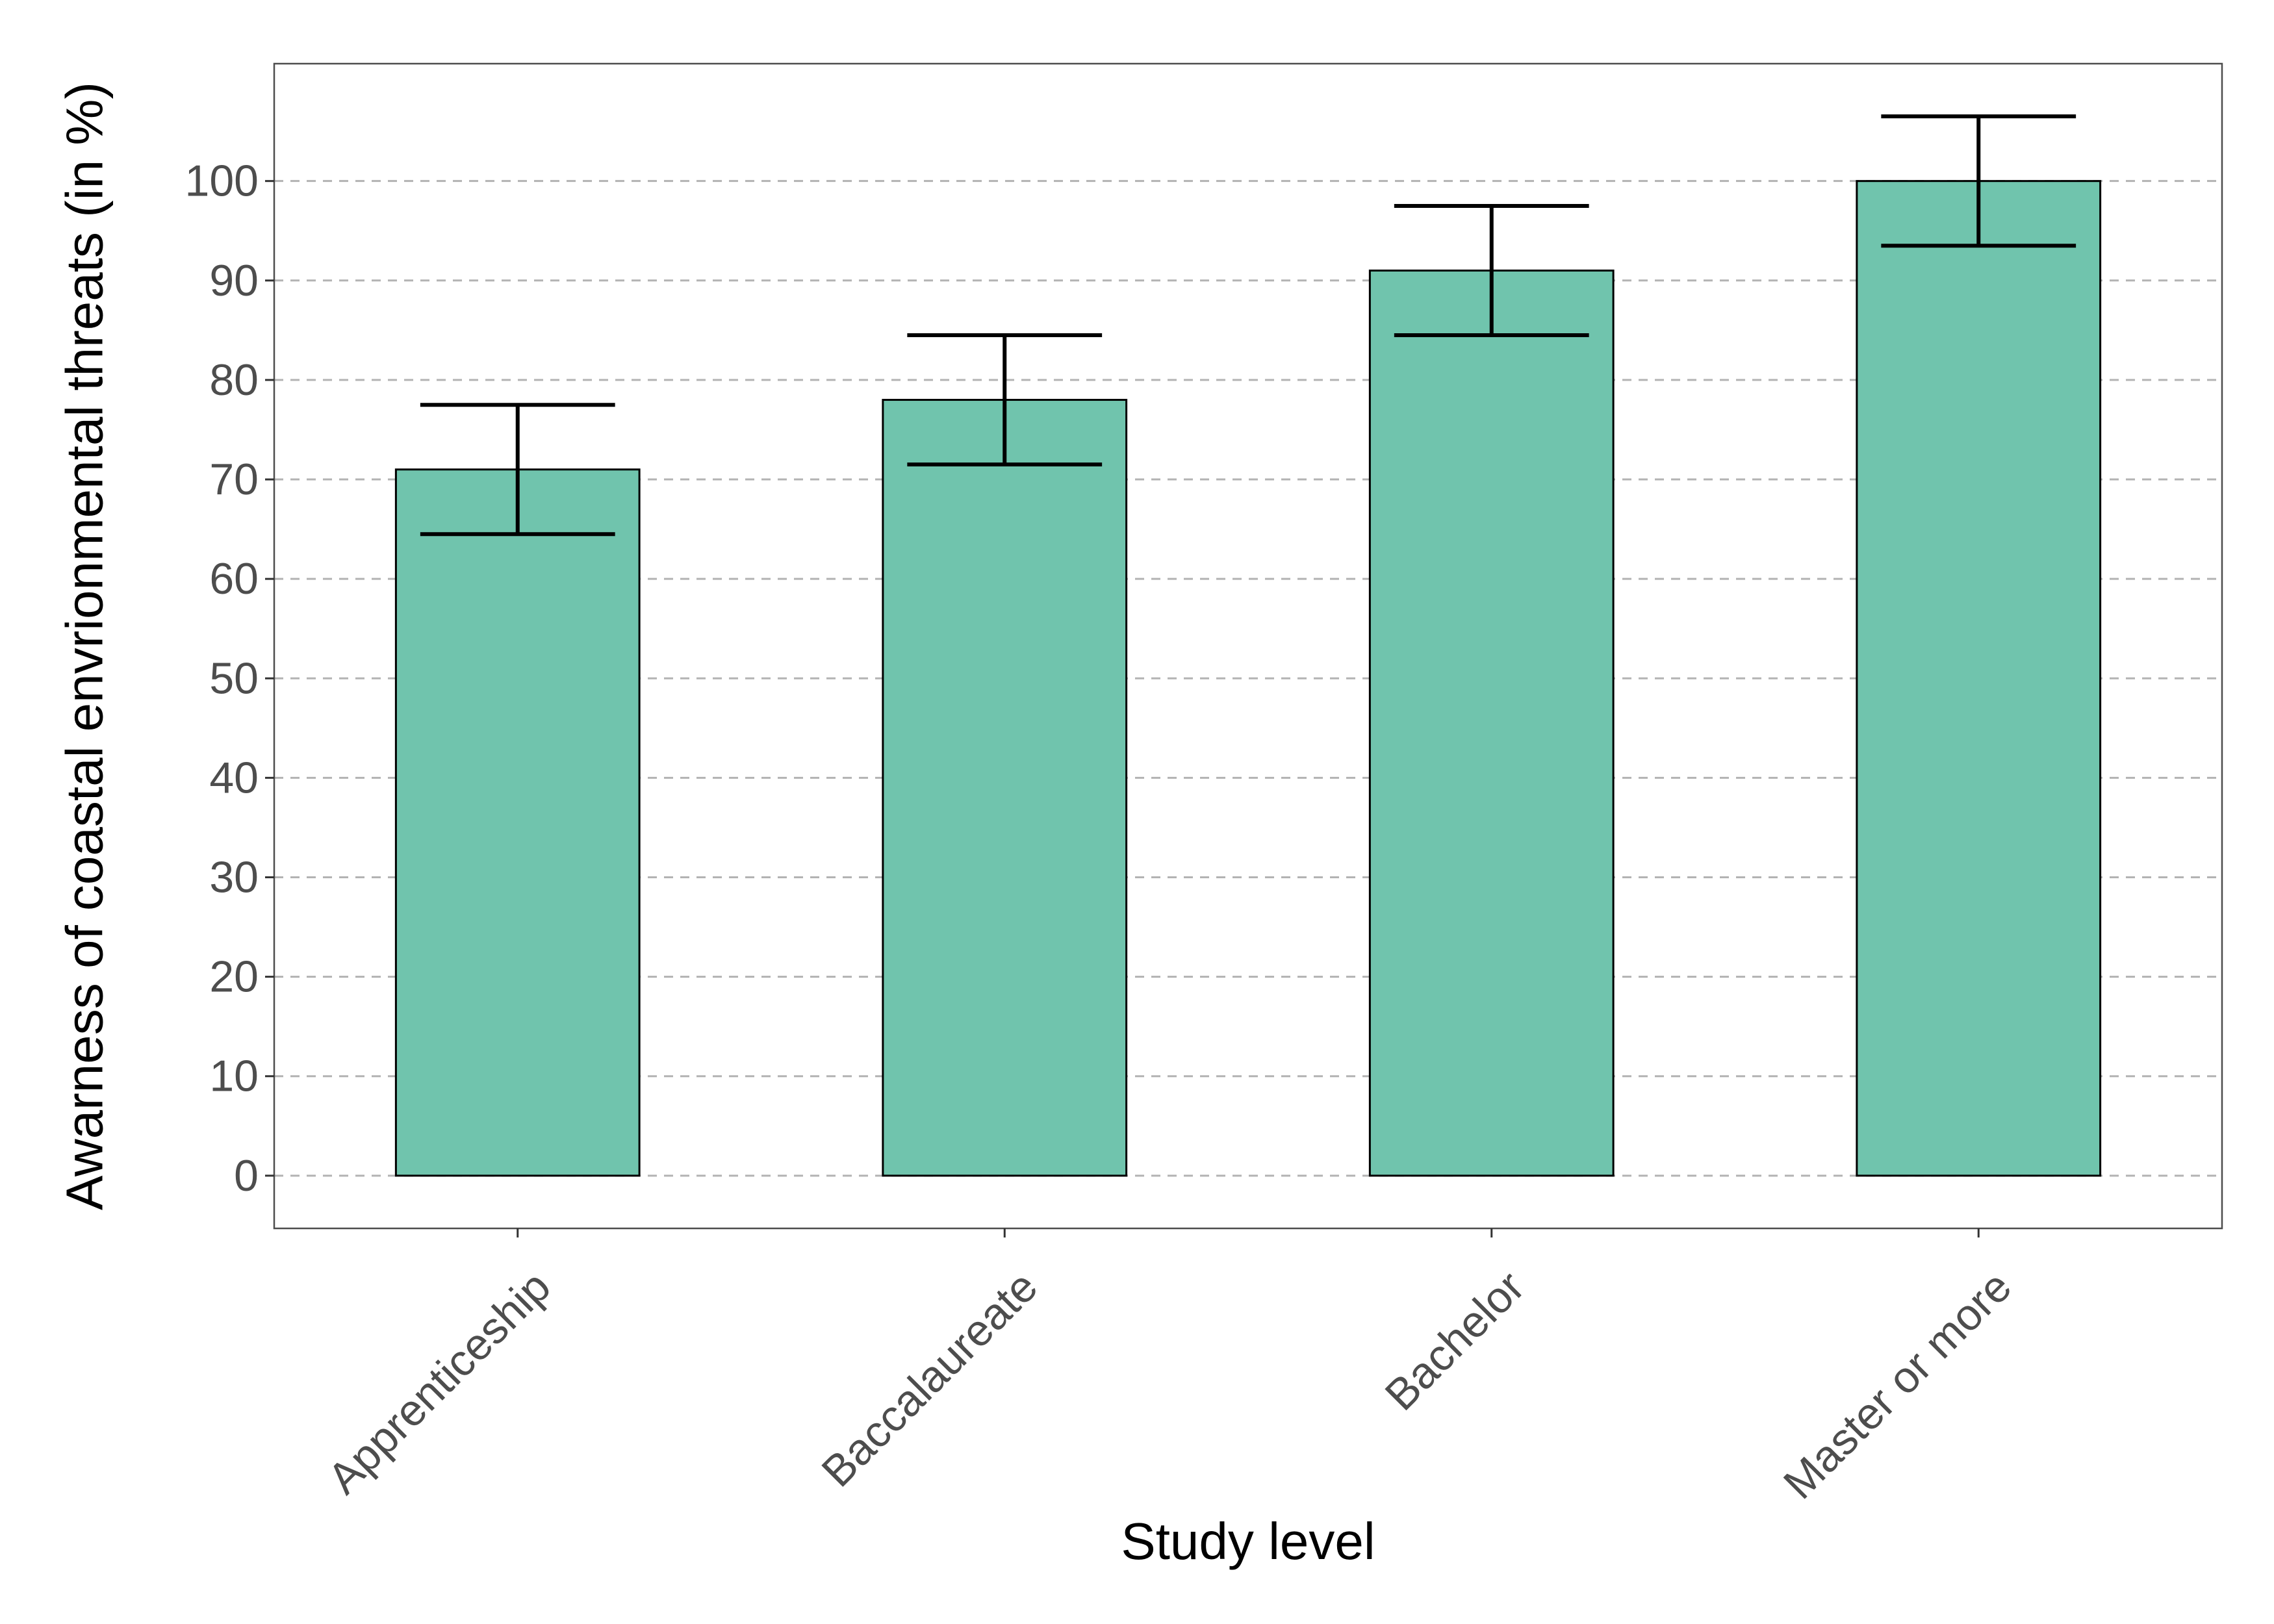  What do you see at coordinates (234, 578) in the screenshot?
I see `y-tick-label: 60` at bounding box center [234, 578].